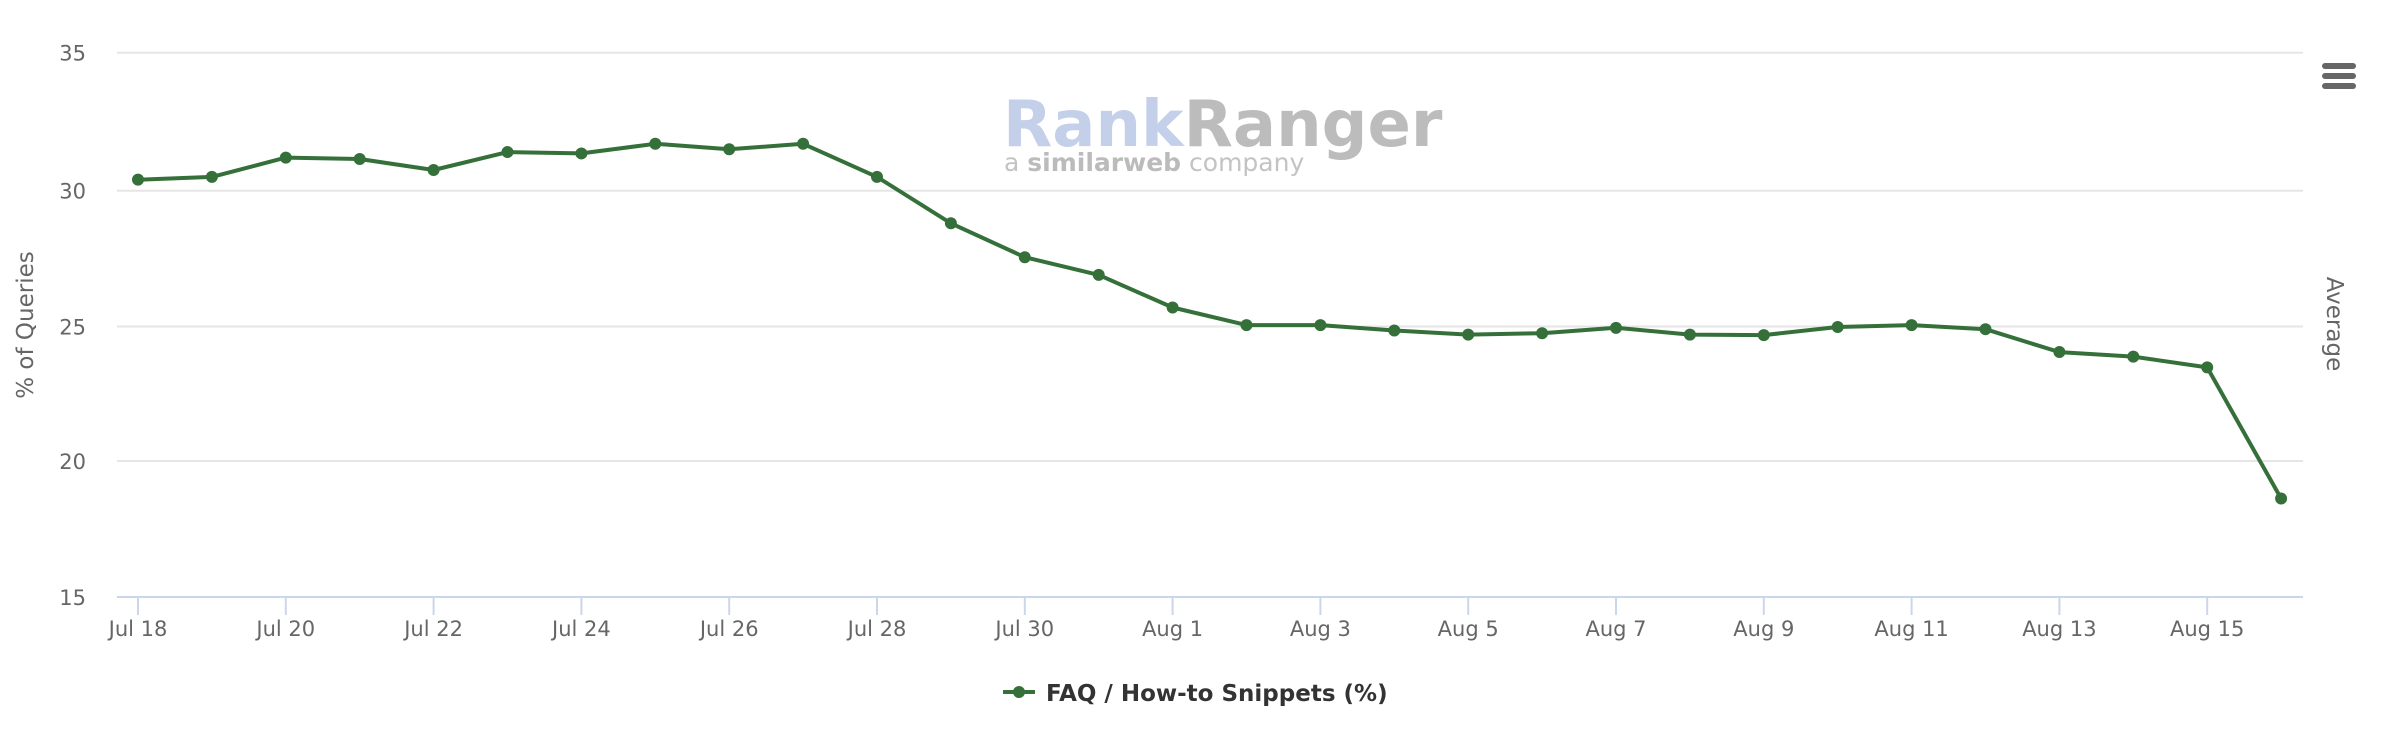 This screenshot has height=729, width=2408. I want to click on watermark-tagline-bold: similarweb, so click(1104, 162).